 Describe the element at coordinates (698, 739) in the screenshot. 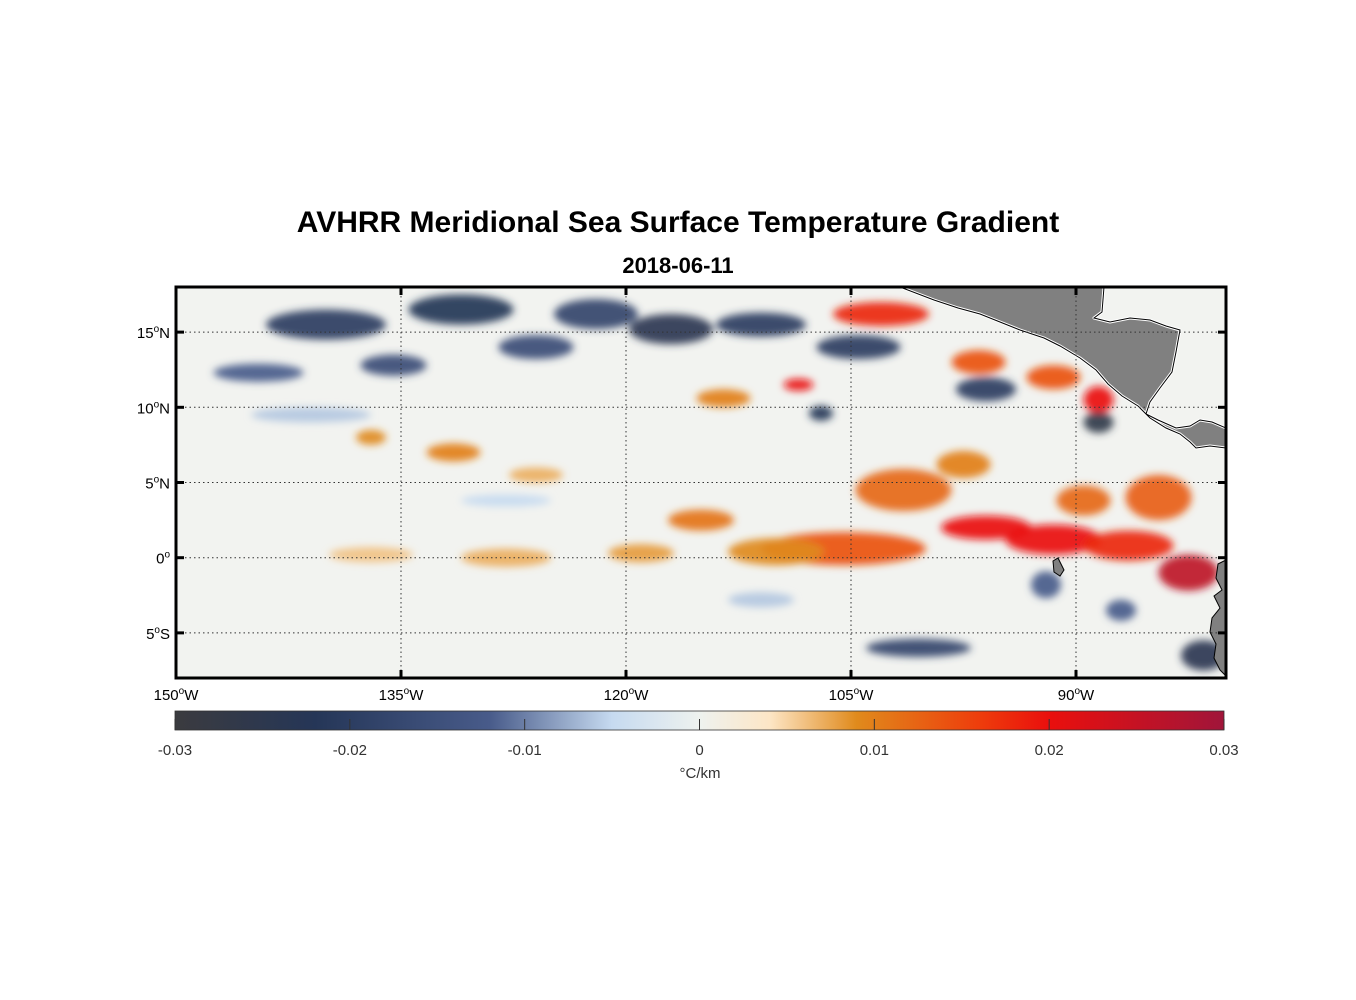

I see `colorbar-ticks: -0.03 -0.02 -0.01 0 0.01 0.02 0.03` at that location.